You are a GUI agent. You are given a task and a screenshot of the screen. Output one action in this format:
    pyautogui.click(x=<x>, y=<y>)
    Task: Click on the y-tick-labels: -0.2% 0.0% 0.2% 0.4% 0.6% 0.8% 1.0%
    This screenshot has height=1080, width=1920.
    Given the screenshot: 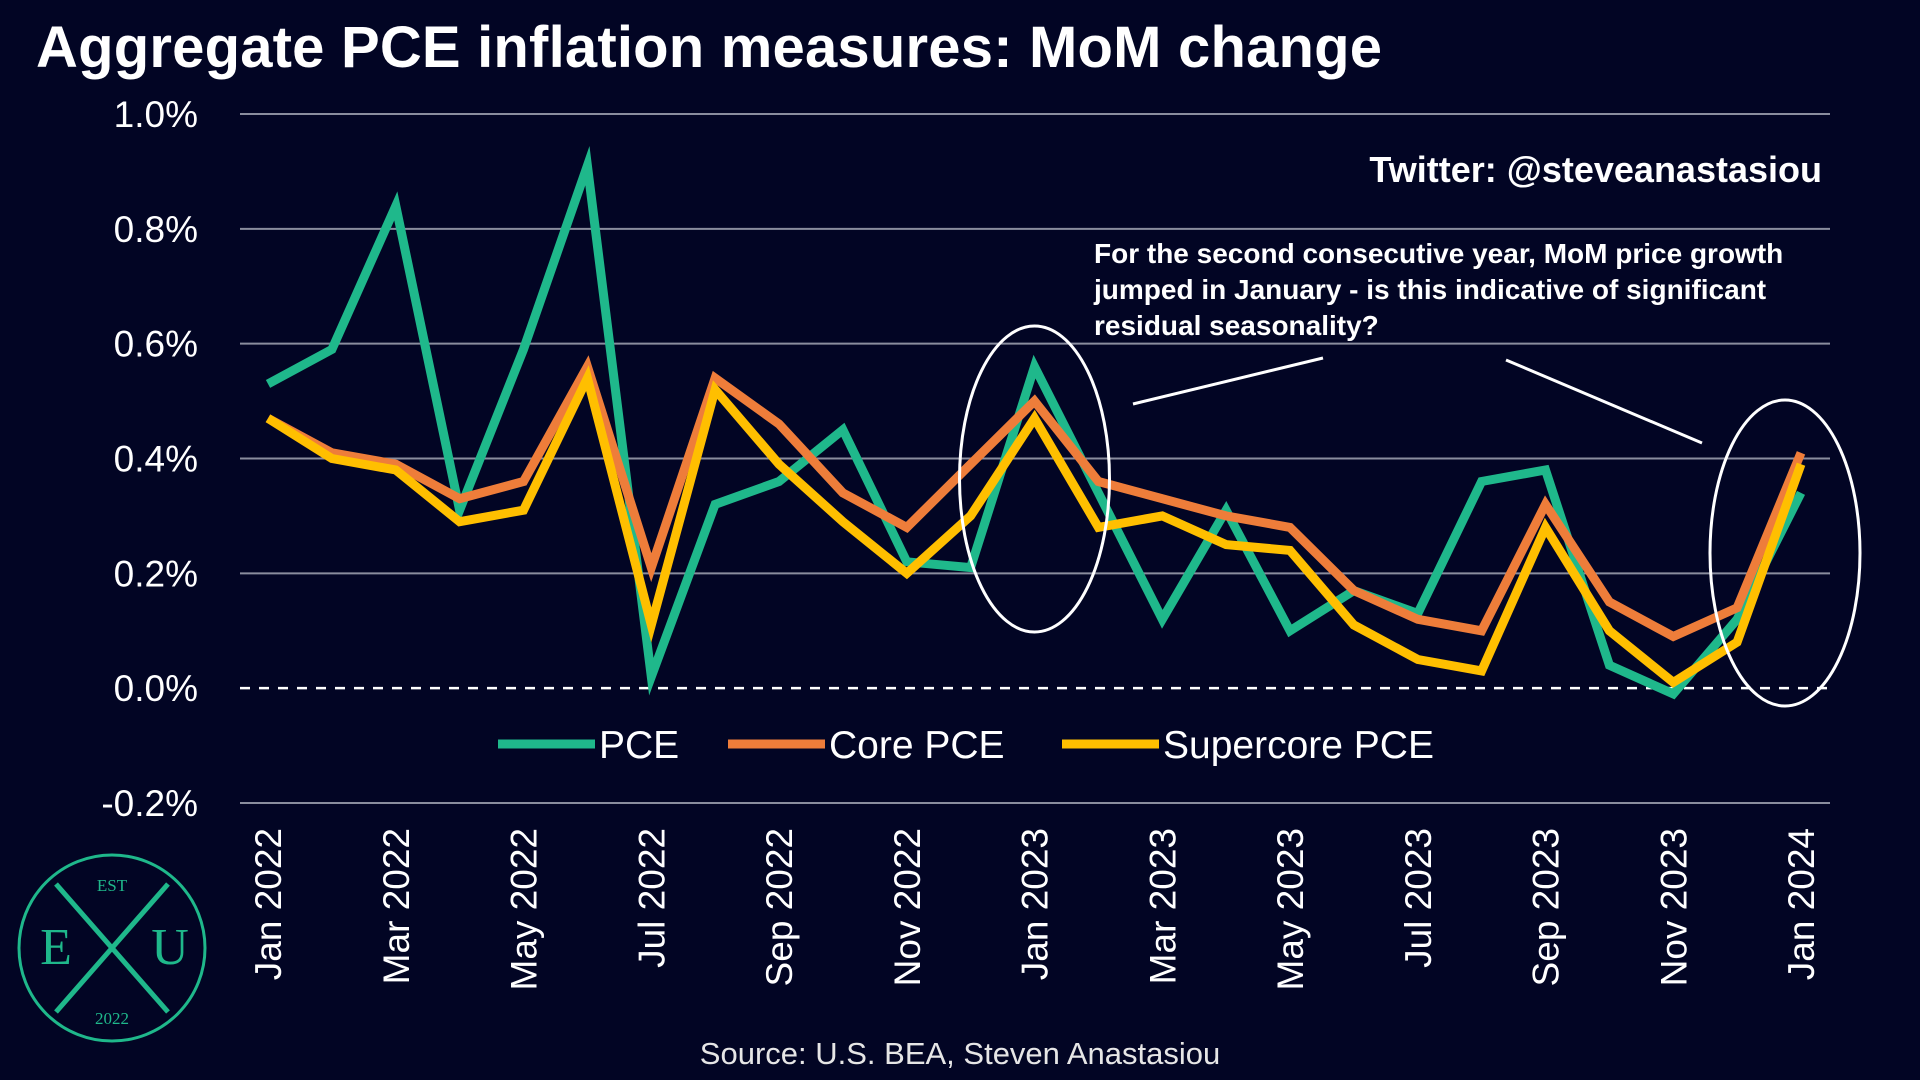 What is the action you would take?
    pyautogui.click(x=149, y=459)
    